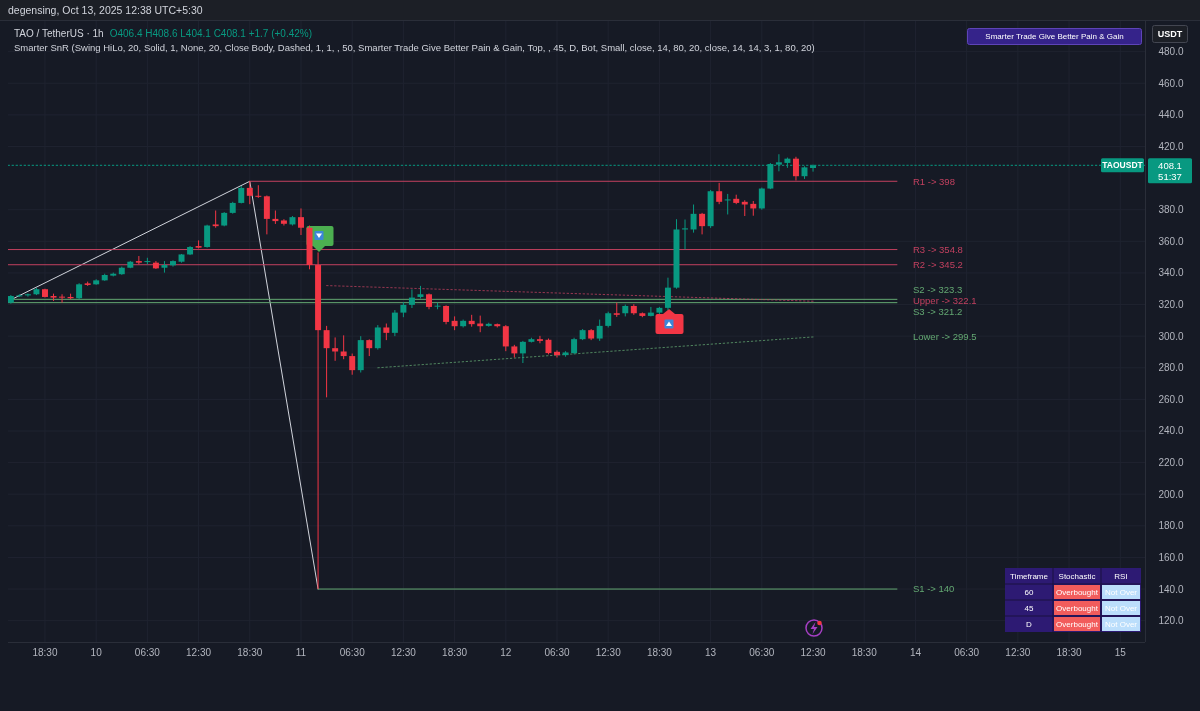 The image size is (1200, 711). What do you see at coordinates (1171, 241) in the screenshot?
I see `y-tick-label: 360.0` at bounding box center [1171, 241].